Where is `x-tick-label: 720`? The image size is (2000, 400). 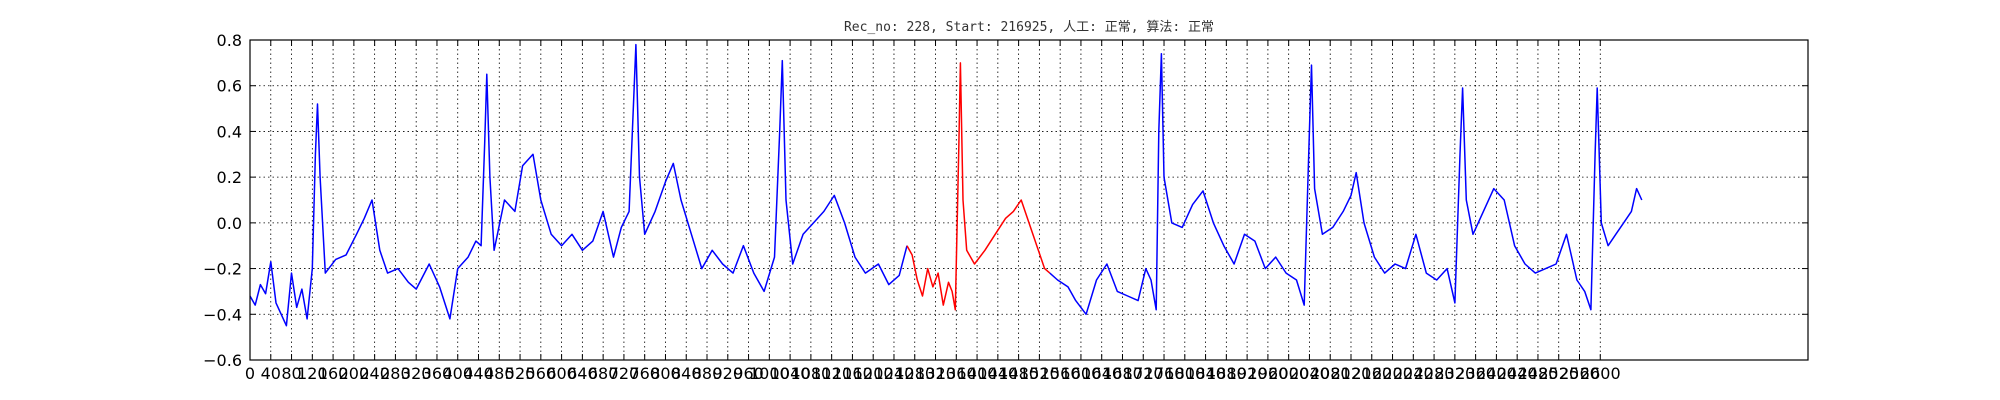
x-tick-label: 720 is located at coordinates (624, 373).